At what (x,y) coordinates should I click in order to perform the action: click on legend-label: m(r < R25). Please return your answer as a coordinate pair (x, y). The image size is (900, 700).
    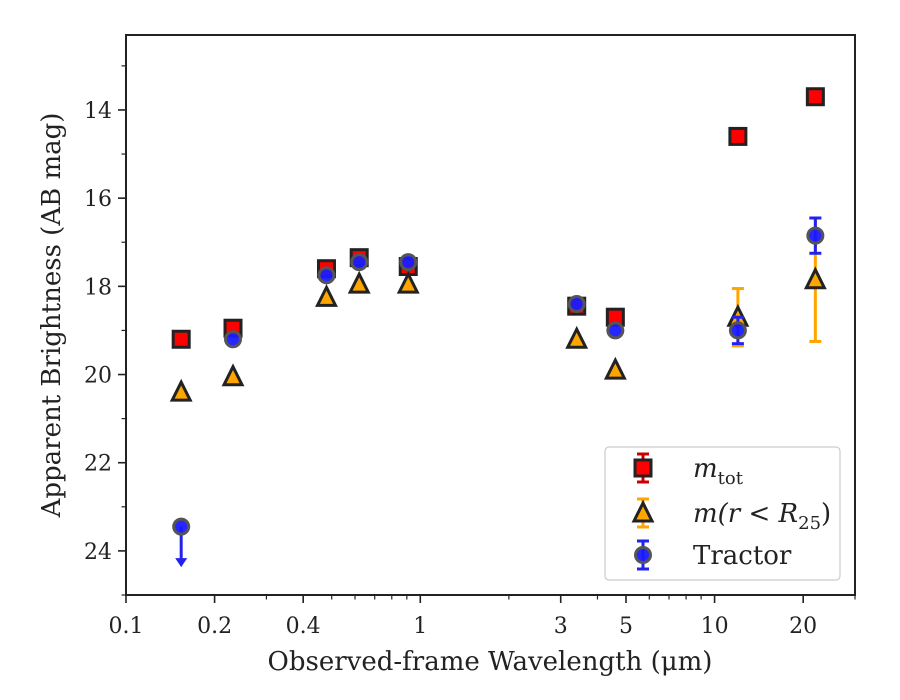
    Looking at the image, I should click on (762, 516).